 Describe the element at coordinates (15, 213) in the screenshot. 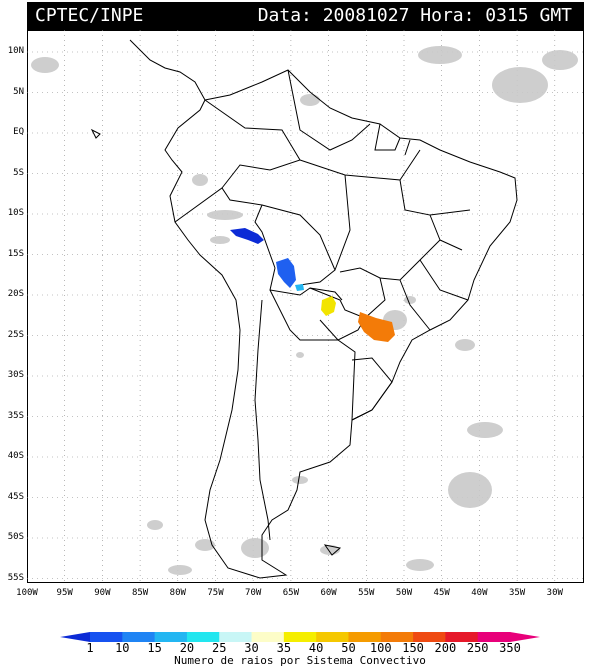

I see `lat-label: 10S` at that location.